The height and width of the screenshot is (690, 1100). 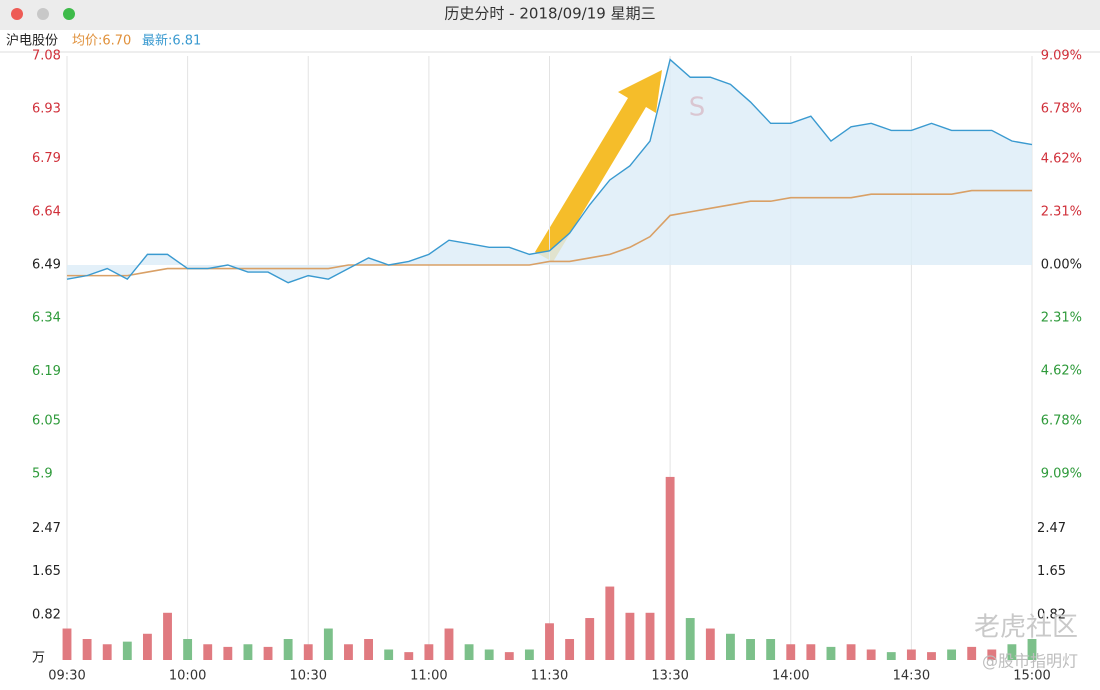 What do you see at coordinates (66, 676) in the screenshot?
I see `x-tick-label: 09:30` at bounding box center [66, 676].